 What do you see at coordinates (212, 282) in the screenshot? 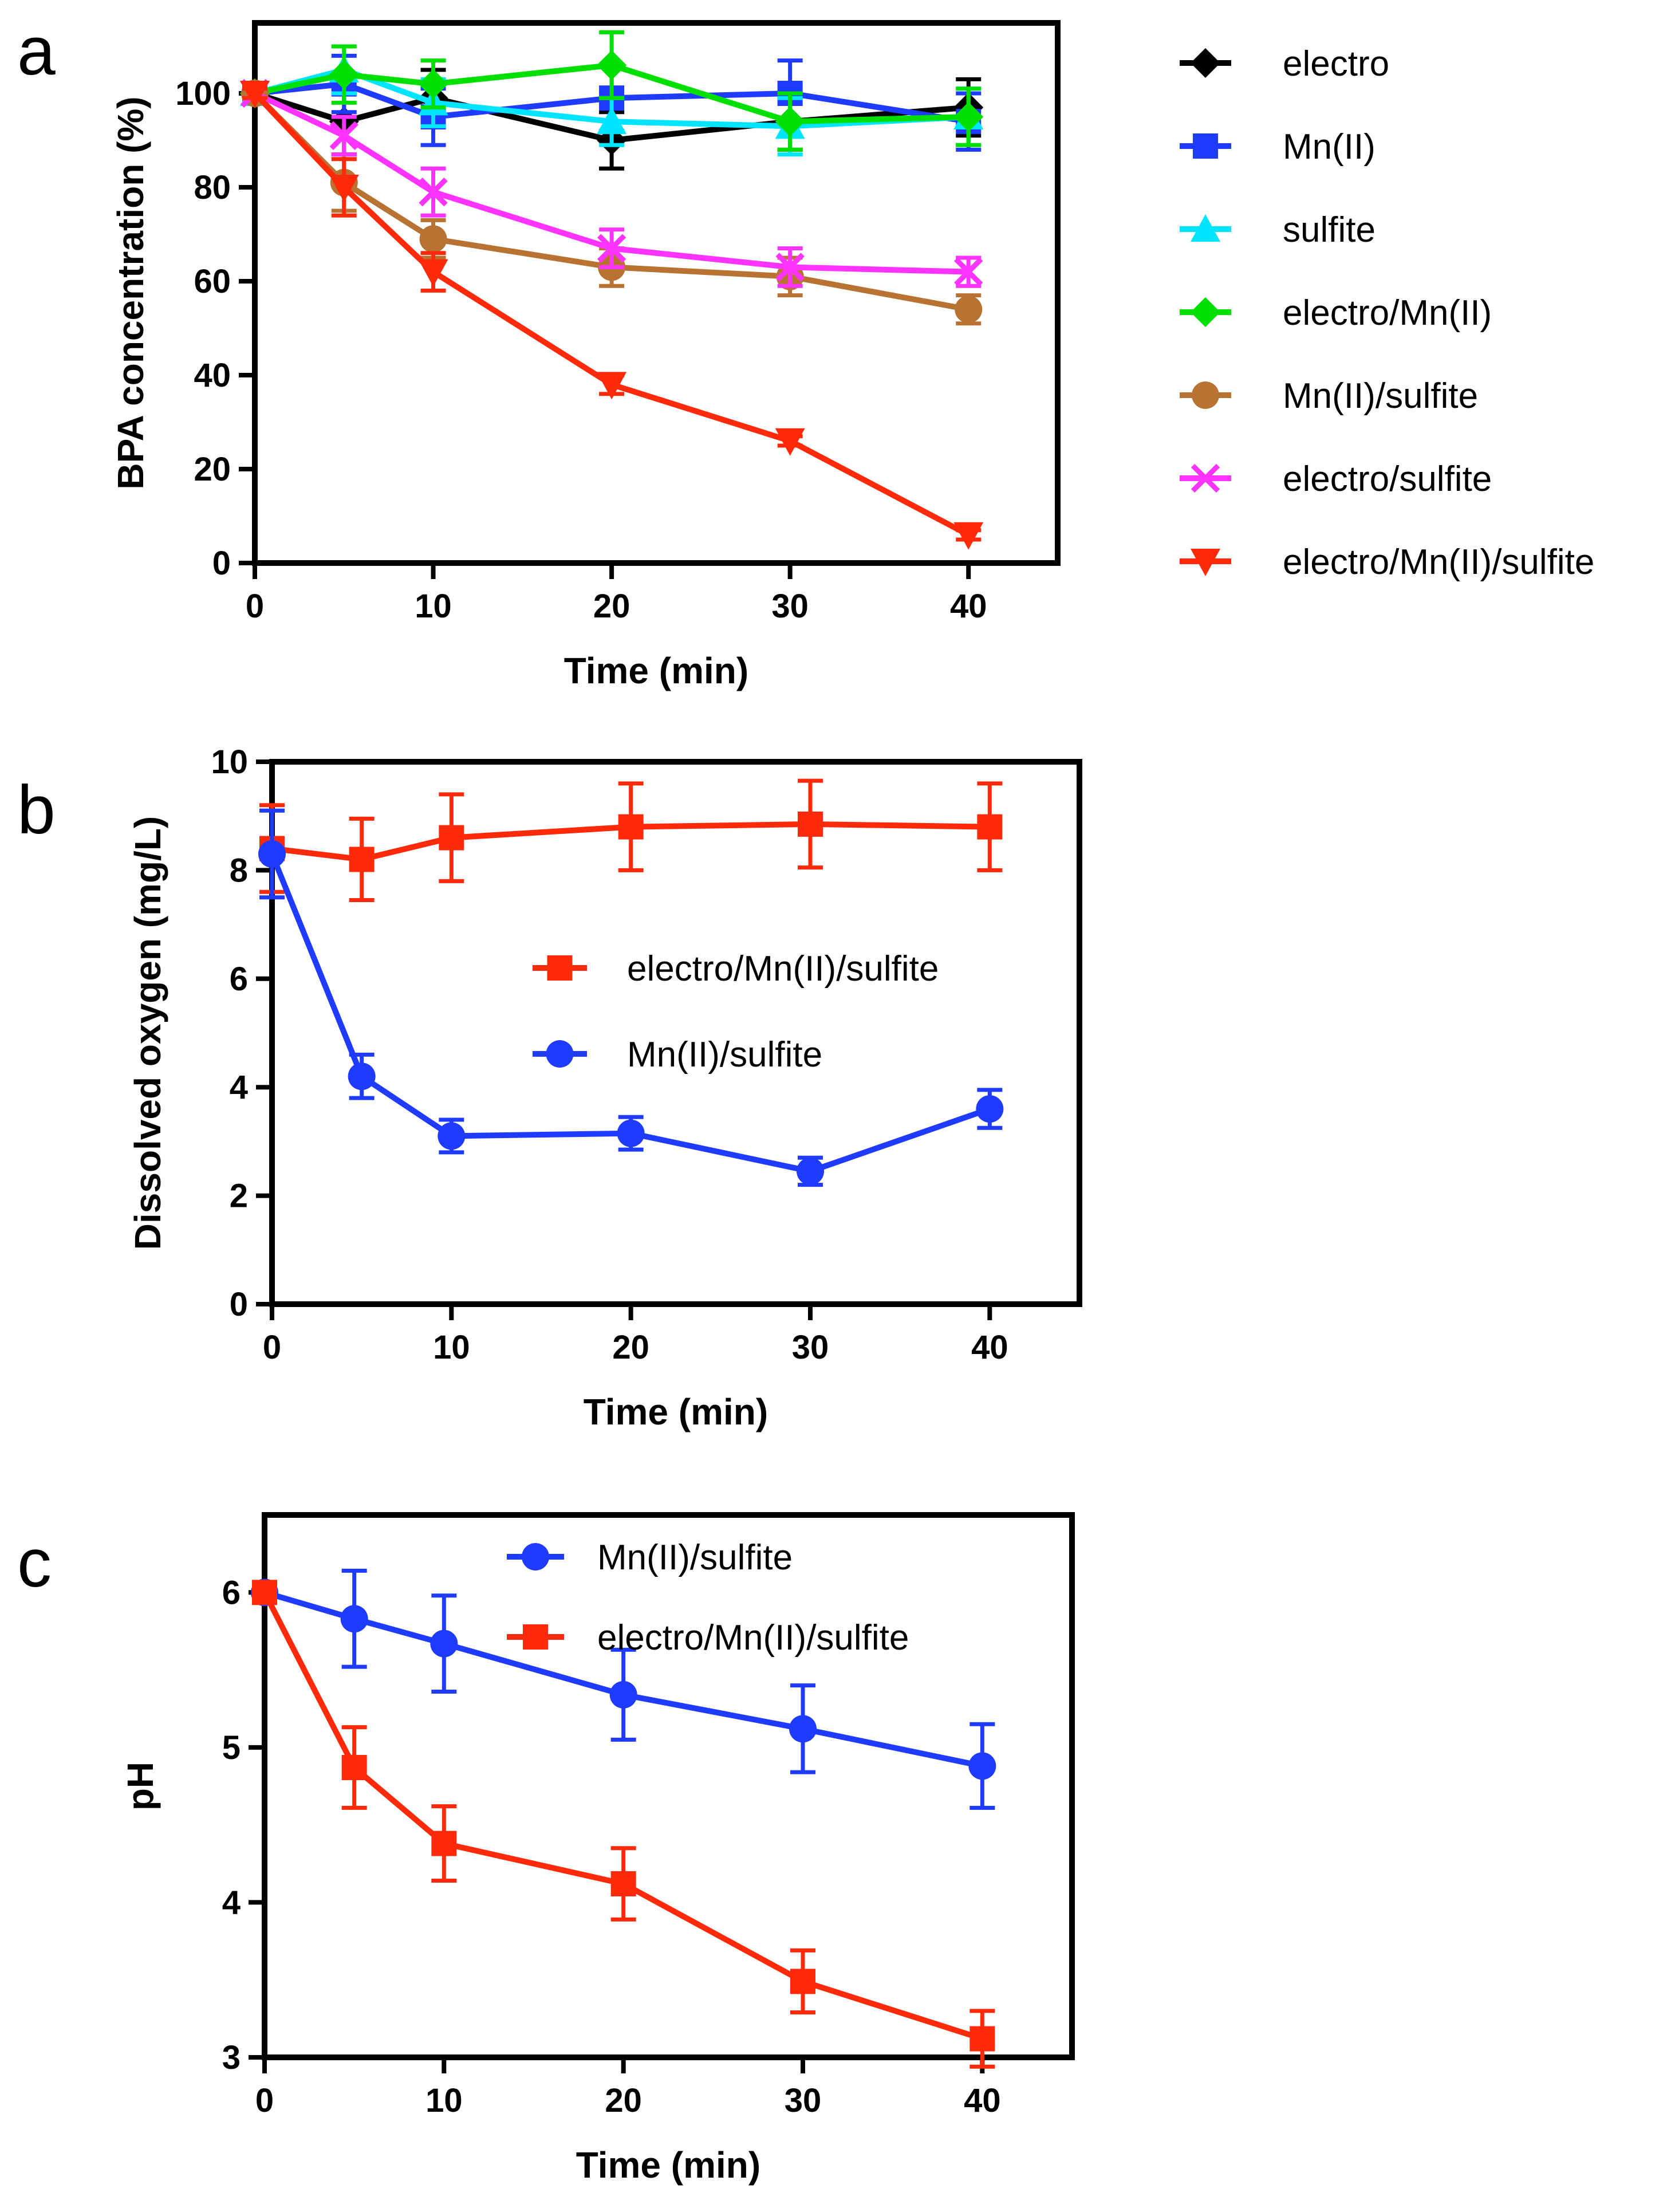
I see `y-tick-label: 60` at bounding box center [212, 282].